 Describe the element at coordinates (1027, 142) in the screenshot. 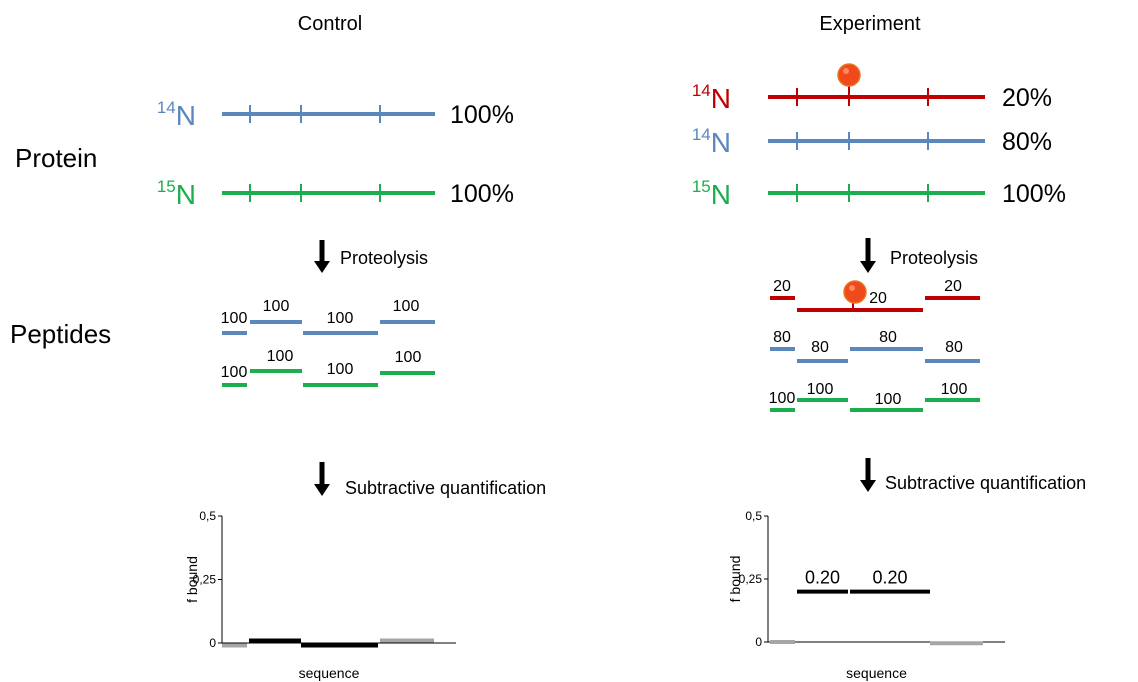

I see `percent: 80%` at that location.